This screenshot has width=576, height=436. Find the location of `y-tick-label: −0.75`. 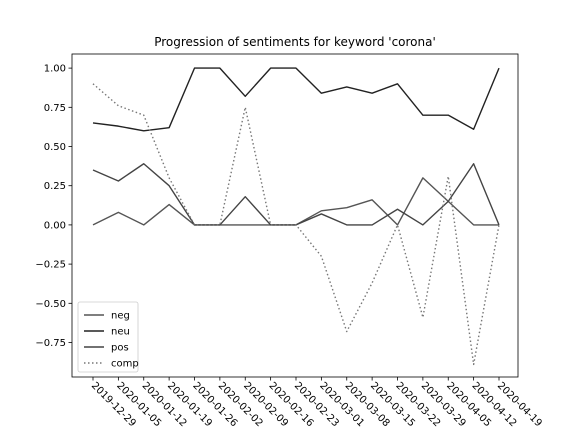

y-tick-label: −0.75 is located at coordinates (50, 343).